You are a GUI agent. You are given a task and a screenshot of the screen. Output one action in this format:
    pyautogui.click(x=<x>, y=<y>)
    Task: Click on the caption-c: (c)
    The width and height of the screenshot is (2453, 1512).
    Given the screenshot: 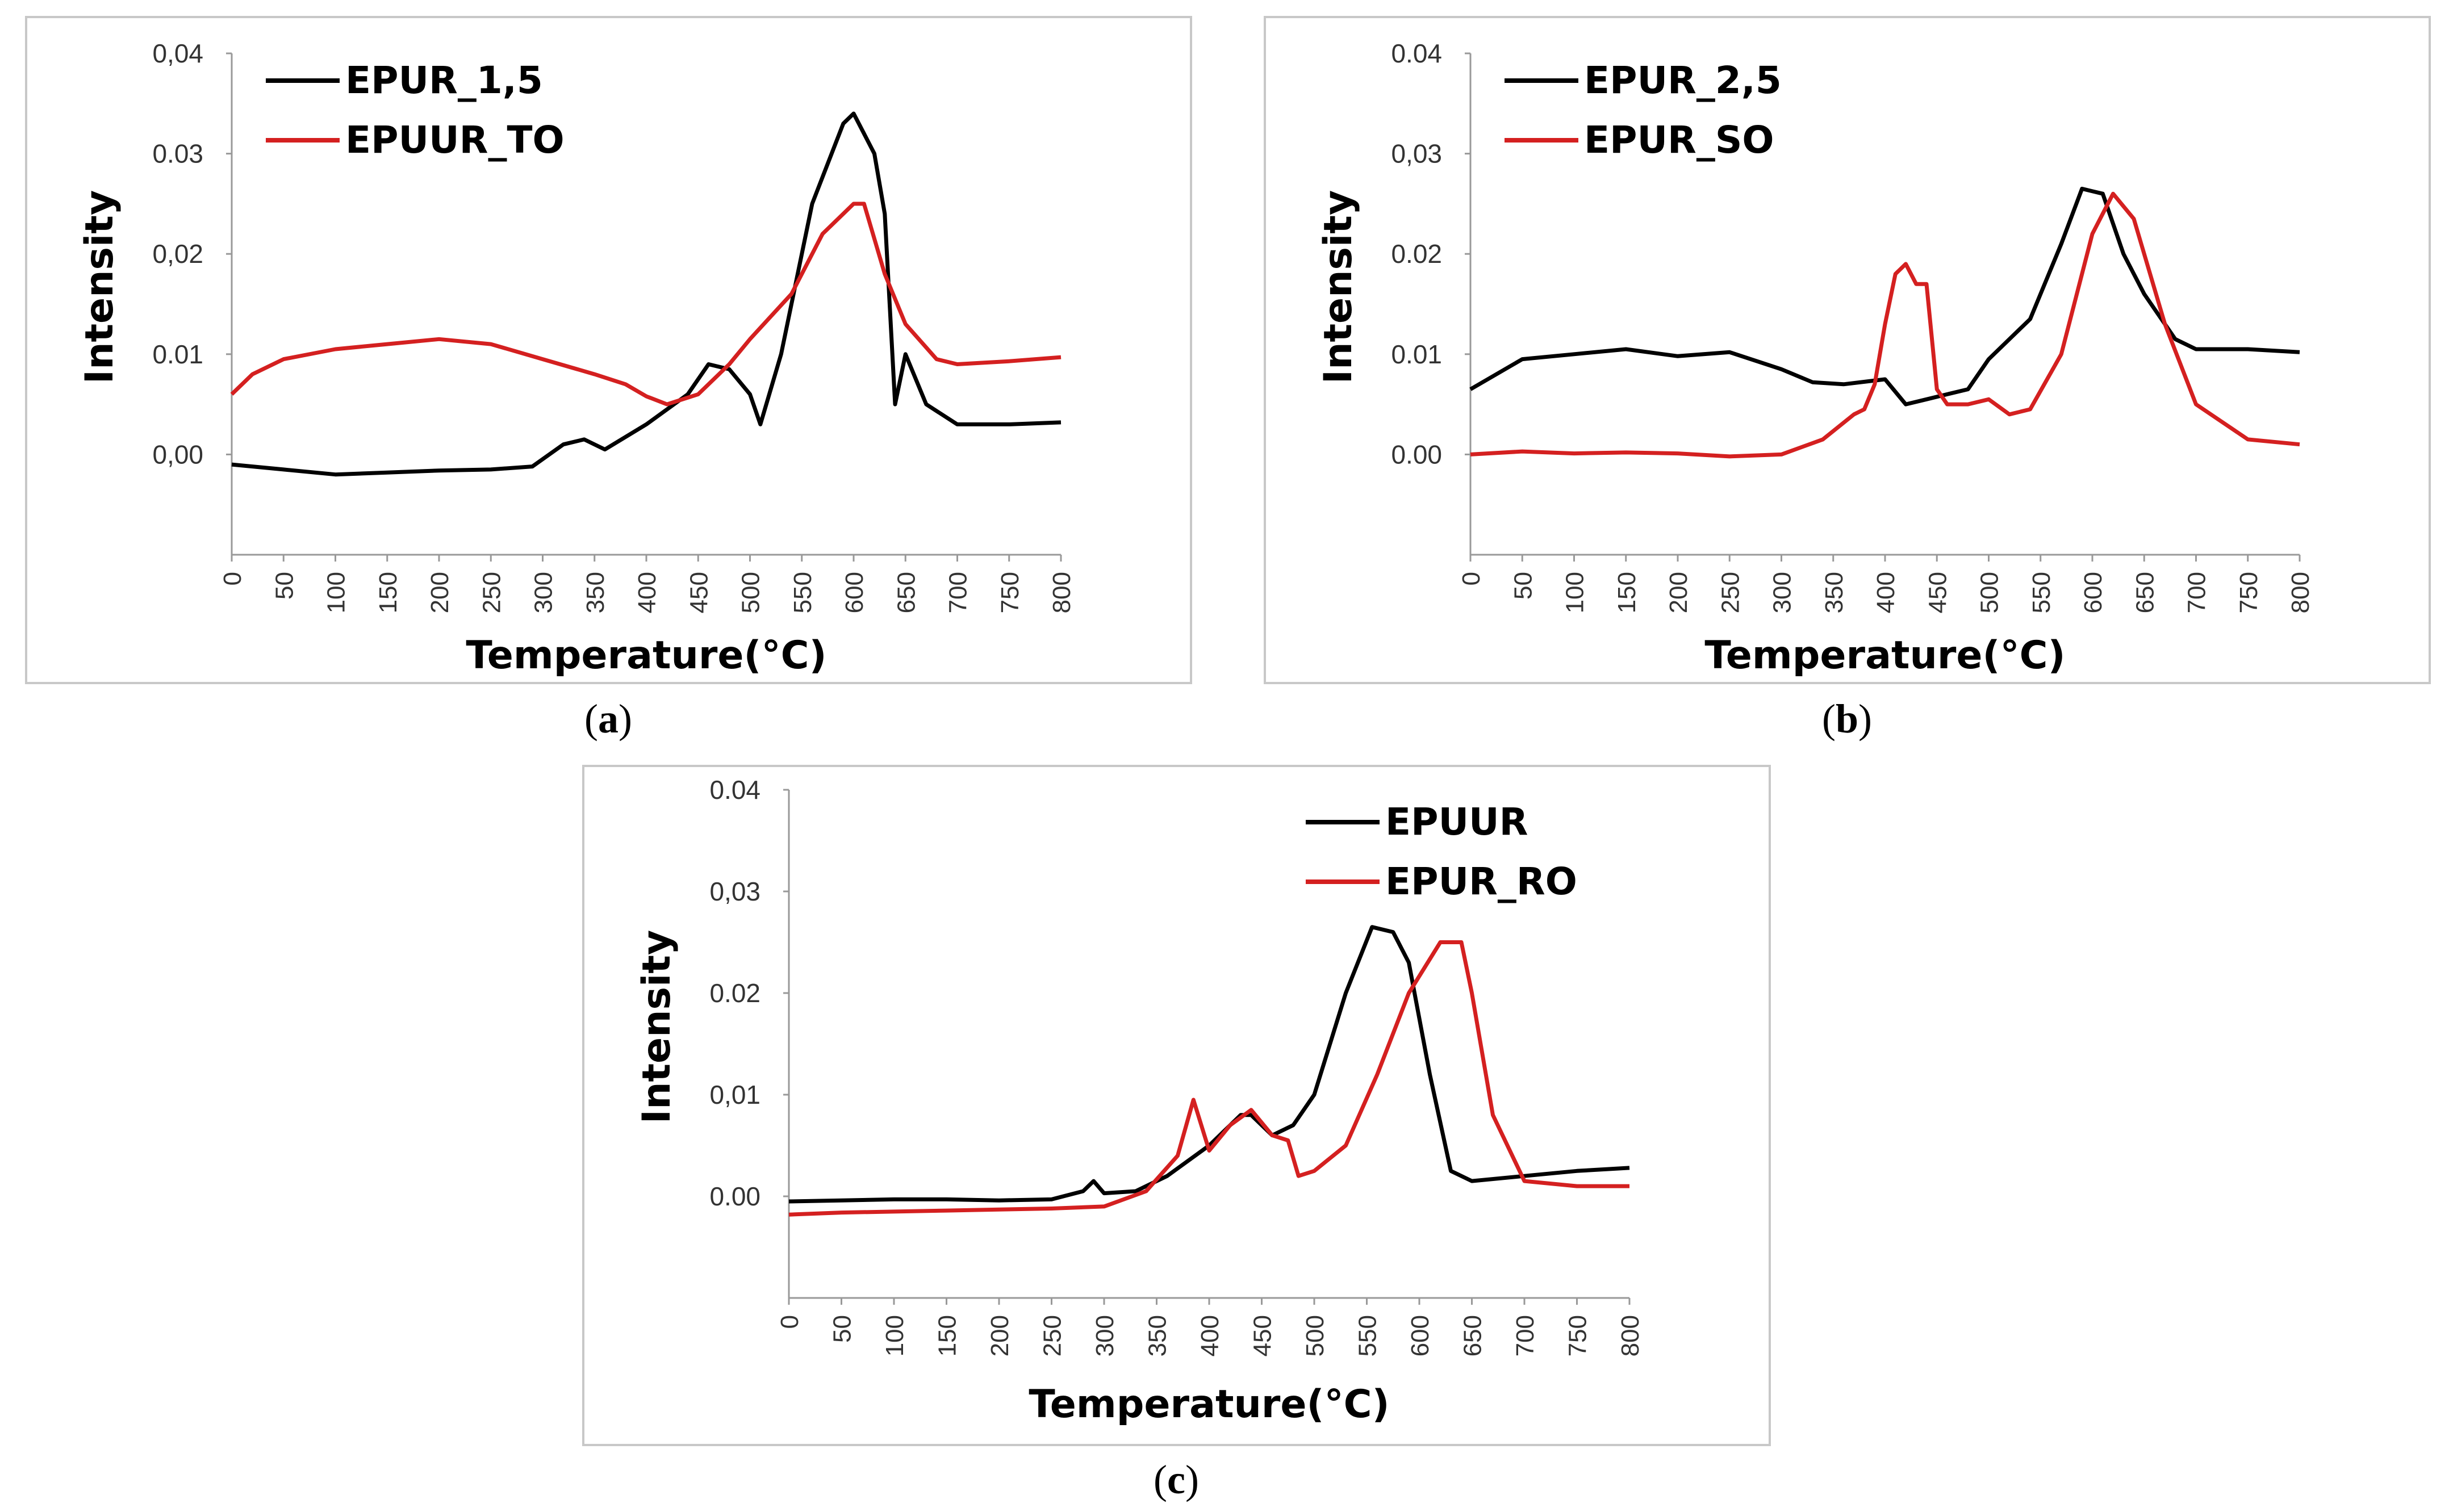 What is the action you would take?
    pyautogui.click(x=1176, y=1479)
    